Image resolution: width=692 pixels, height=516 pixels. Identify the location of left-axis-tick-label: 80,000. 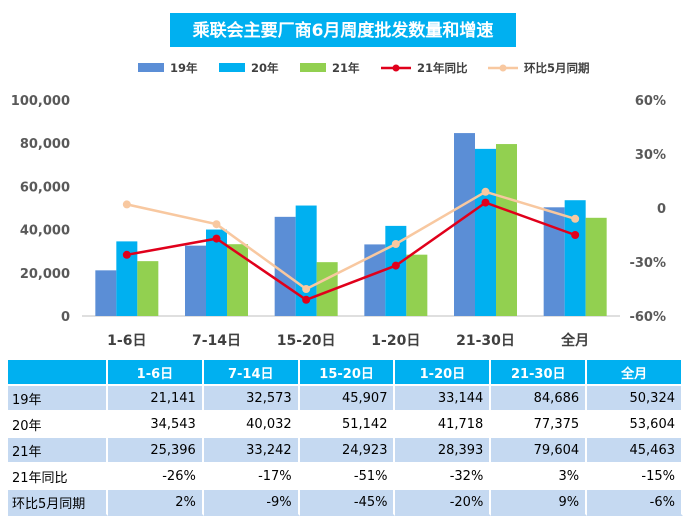
(45, 144).